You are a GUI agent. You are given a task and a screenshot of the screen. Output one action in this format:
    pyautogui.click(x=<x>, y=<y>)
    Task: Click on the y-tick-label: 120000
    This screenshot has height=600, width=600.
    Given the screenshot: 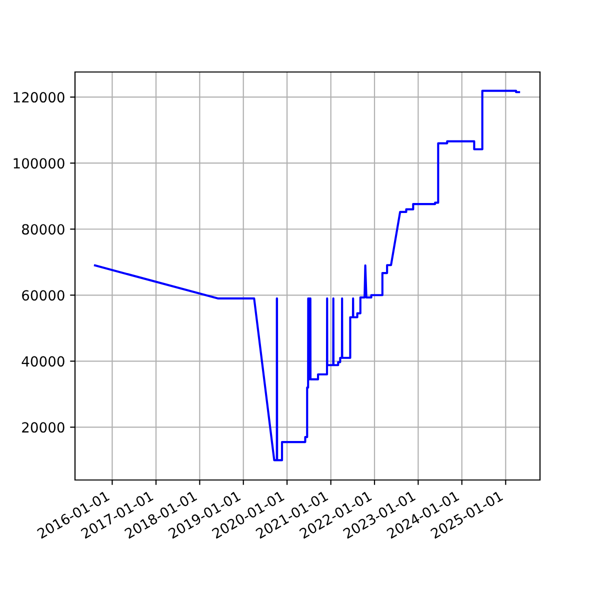 What is the action you would take?
    pyautogui.click(x=39, y=97)
    